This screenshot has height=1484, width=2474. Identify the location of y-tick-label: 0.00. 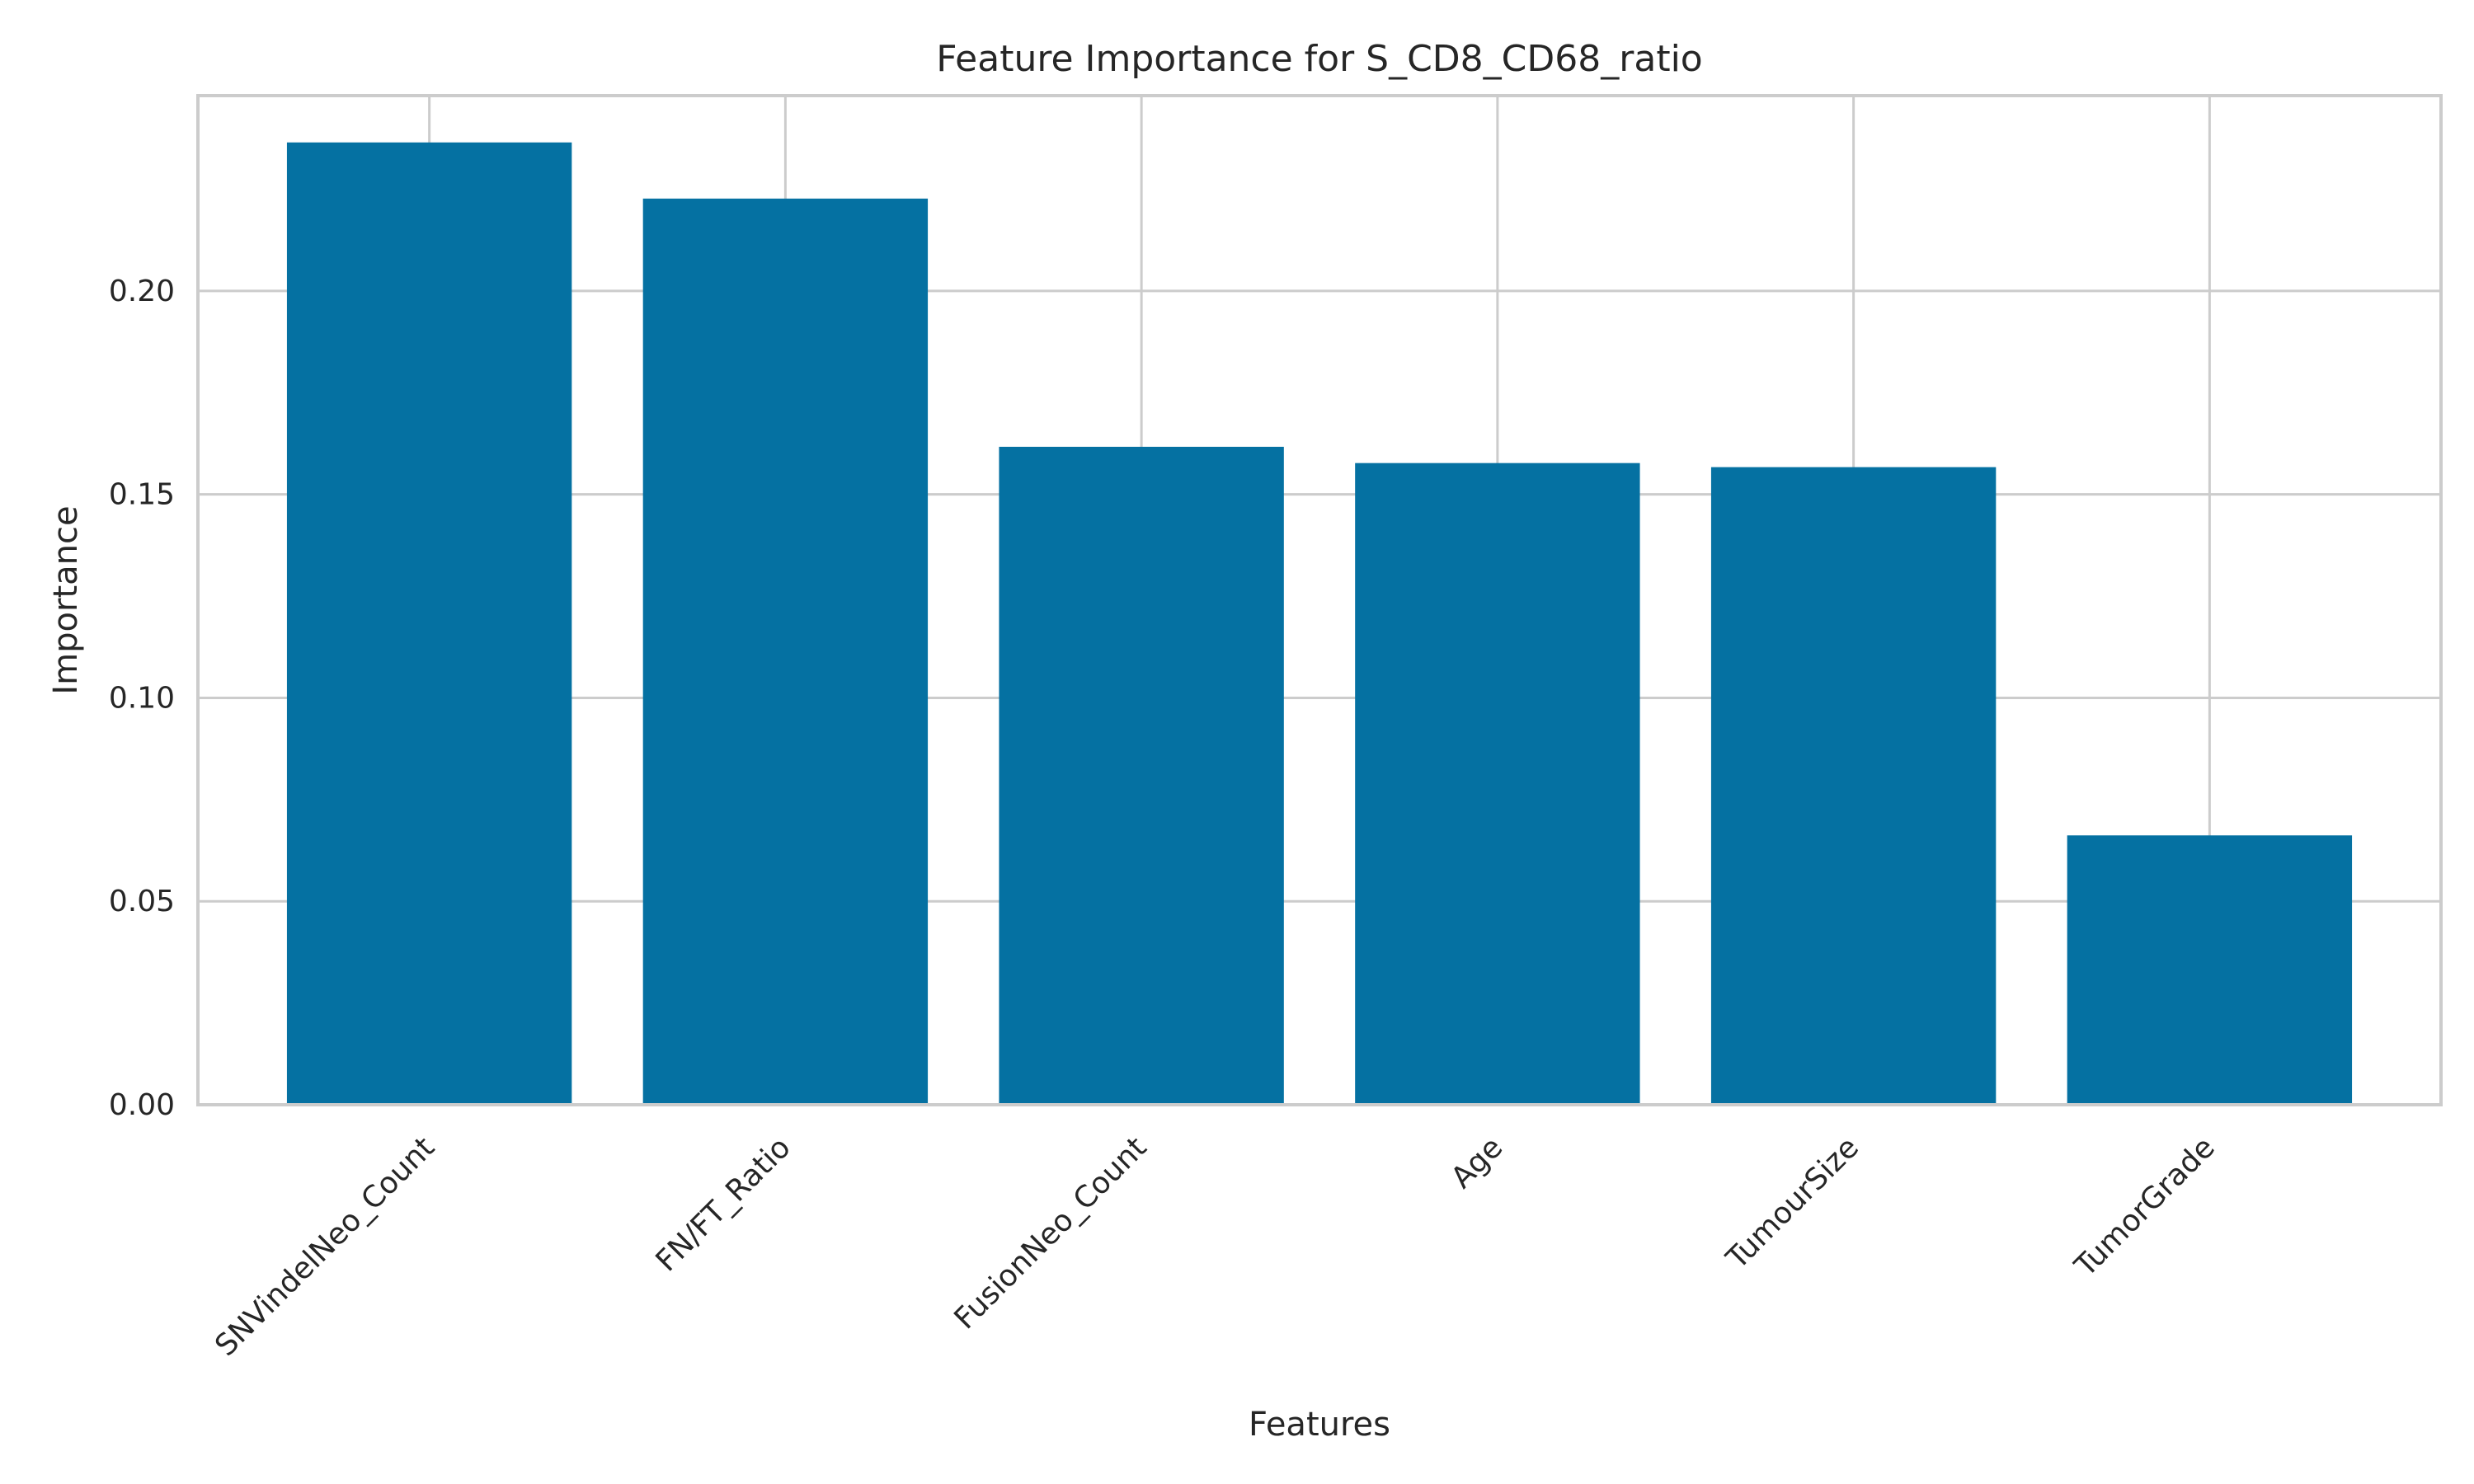
(142, 1105).